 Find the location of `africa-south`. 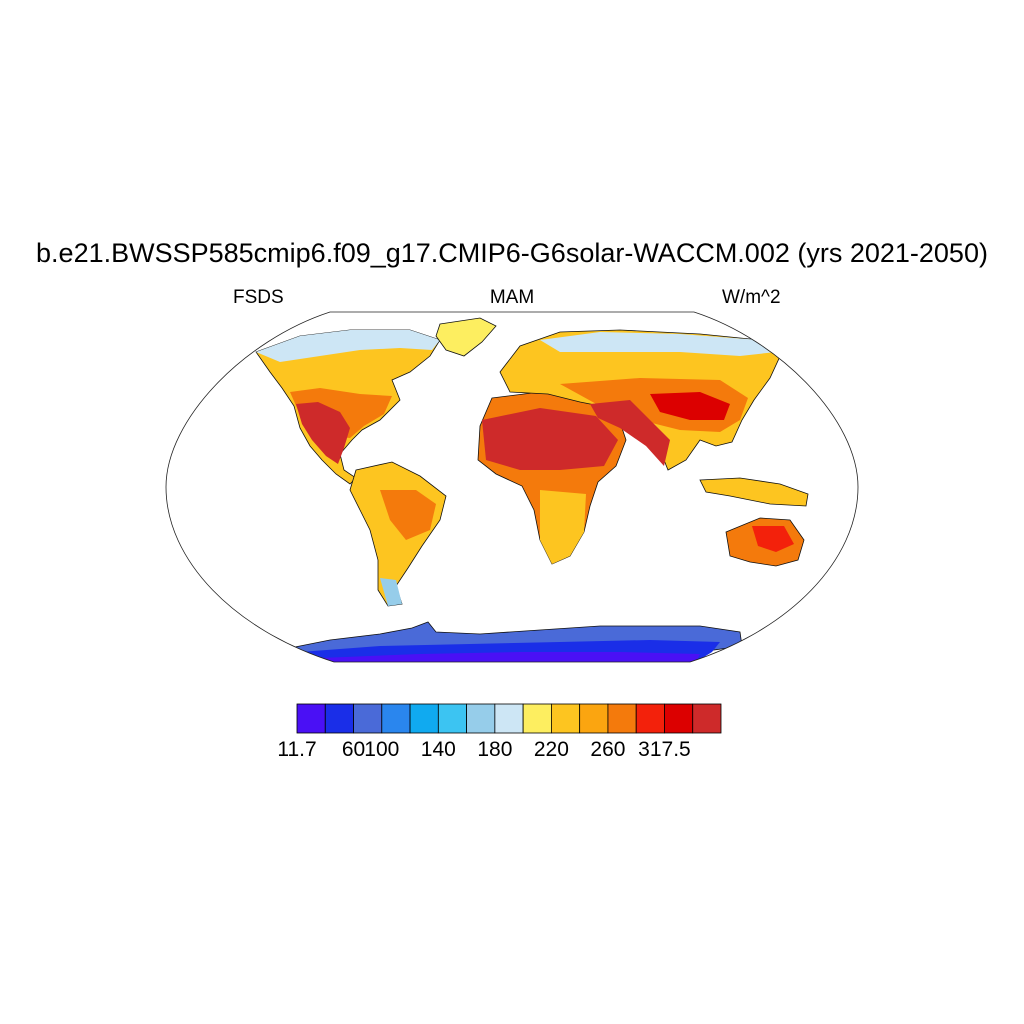

africa-south is located at coordinates (563, 527).